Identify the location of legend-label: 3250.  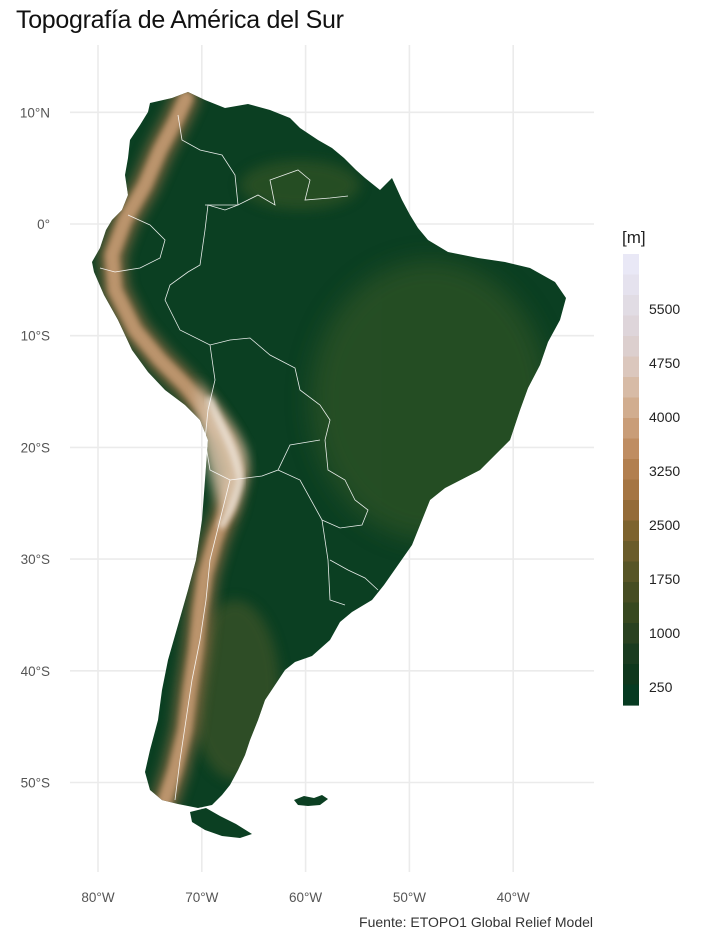
(664, 471).